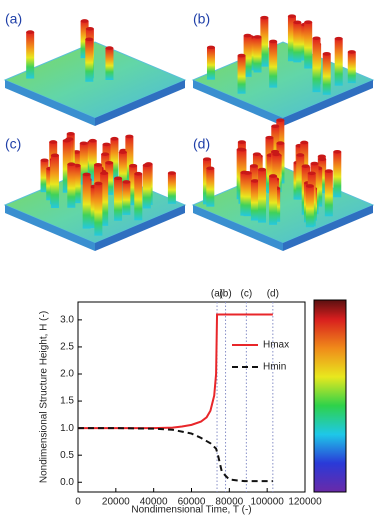 The image size is (376, 520). What do you see at coordinates (67, 374) in the screenshot?
I see `y-tick-label: 2.0` at bounding box center [67, 374].